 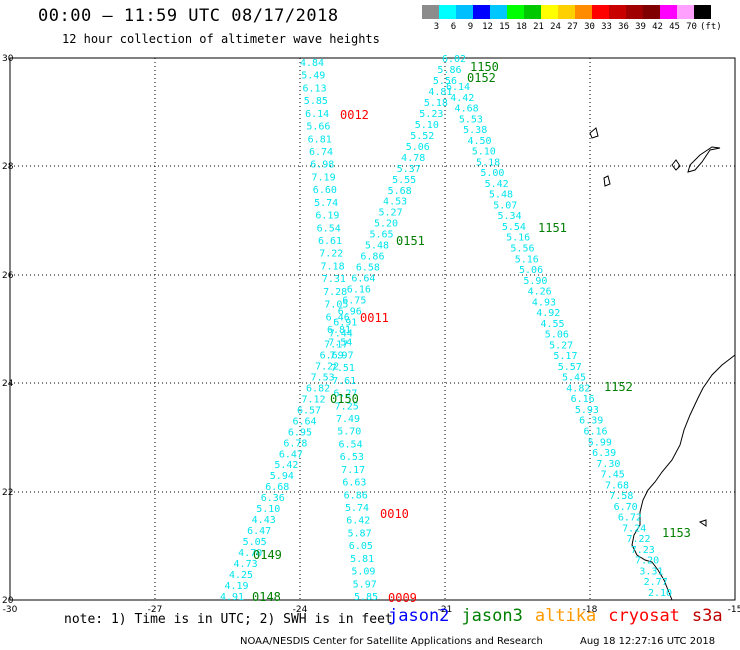 What do you see at coordinates (7, 493) in the screenshot?
I see `y-tick-label: 22` at bounding box center [7, 493].